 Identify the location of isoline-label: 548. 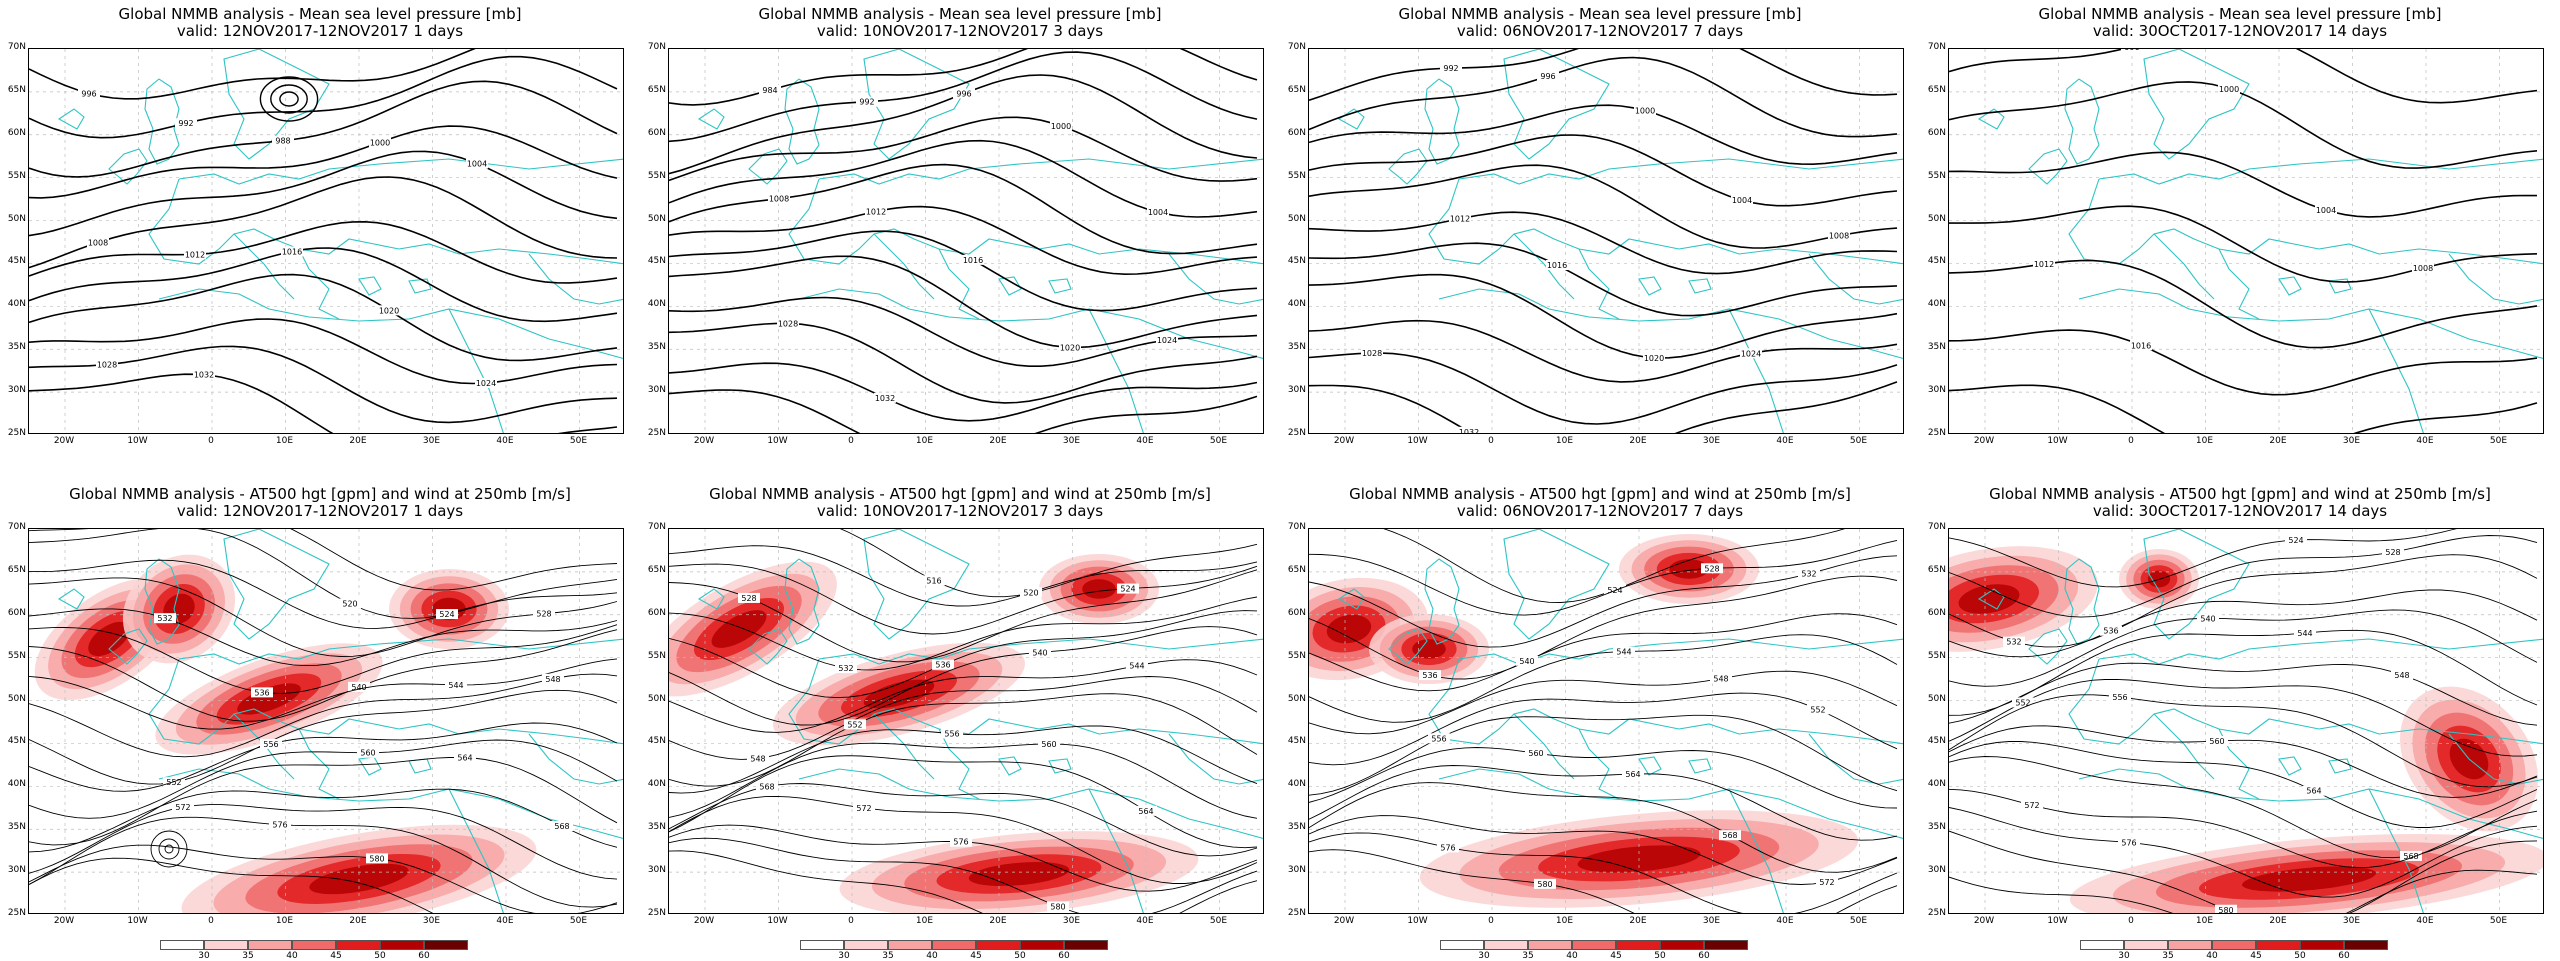
(757, 758).